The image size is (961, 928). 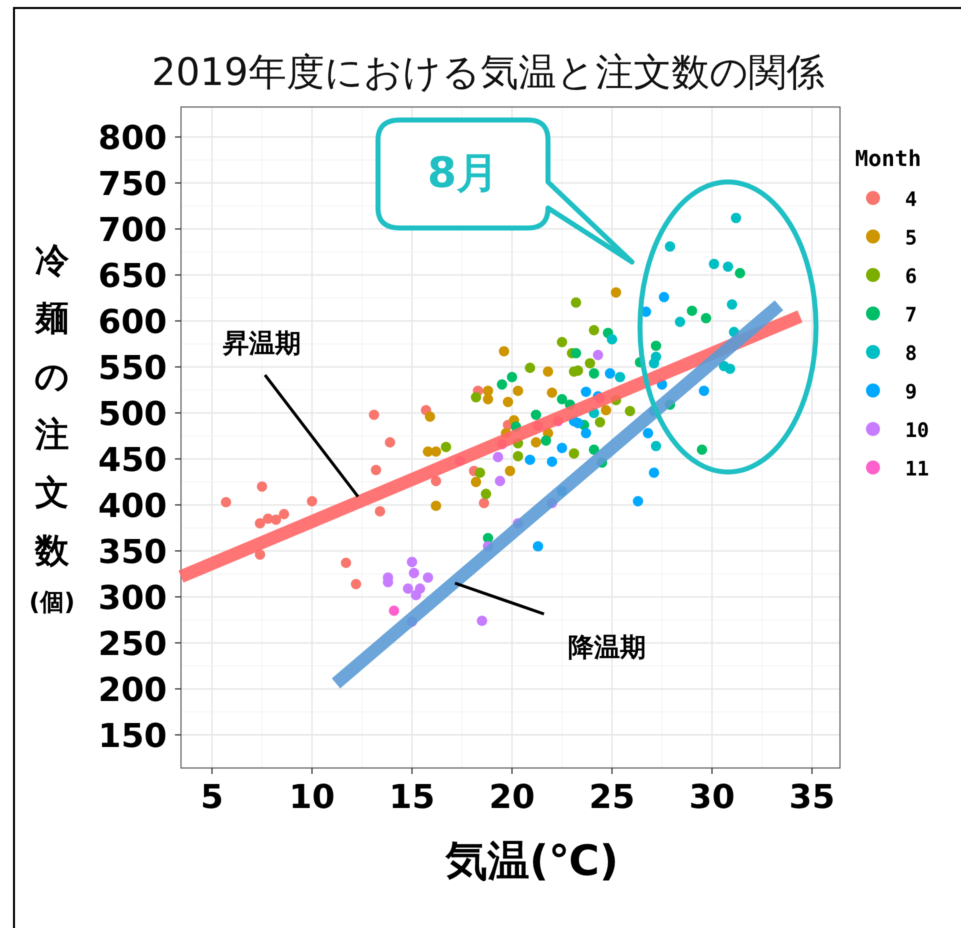 What do you see at coordinates (463, 172) in the screenshot?
I see `annotation: 8月` at bounding box center [463, 172].